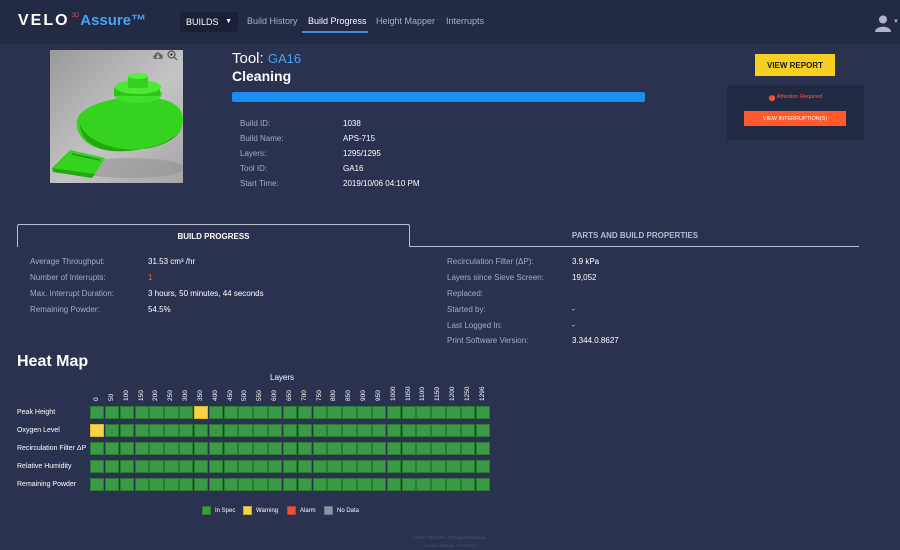 The image size is (900, 550). What do you see at coordinates (158, 55) in the screenshot?
I see `cloud-download-icon` at bounding box center [158, 55].